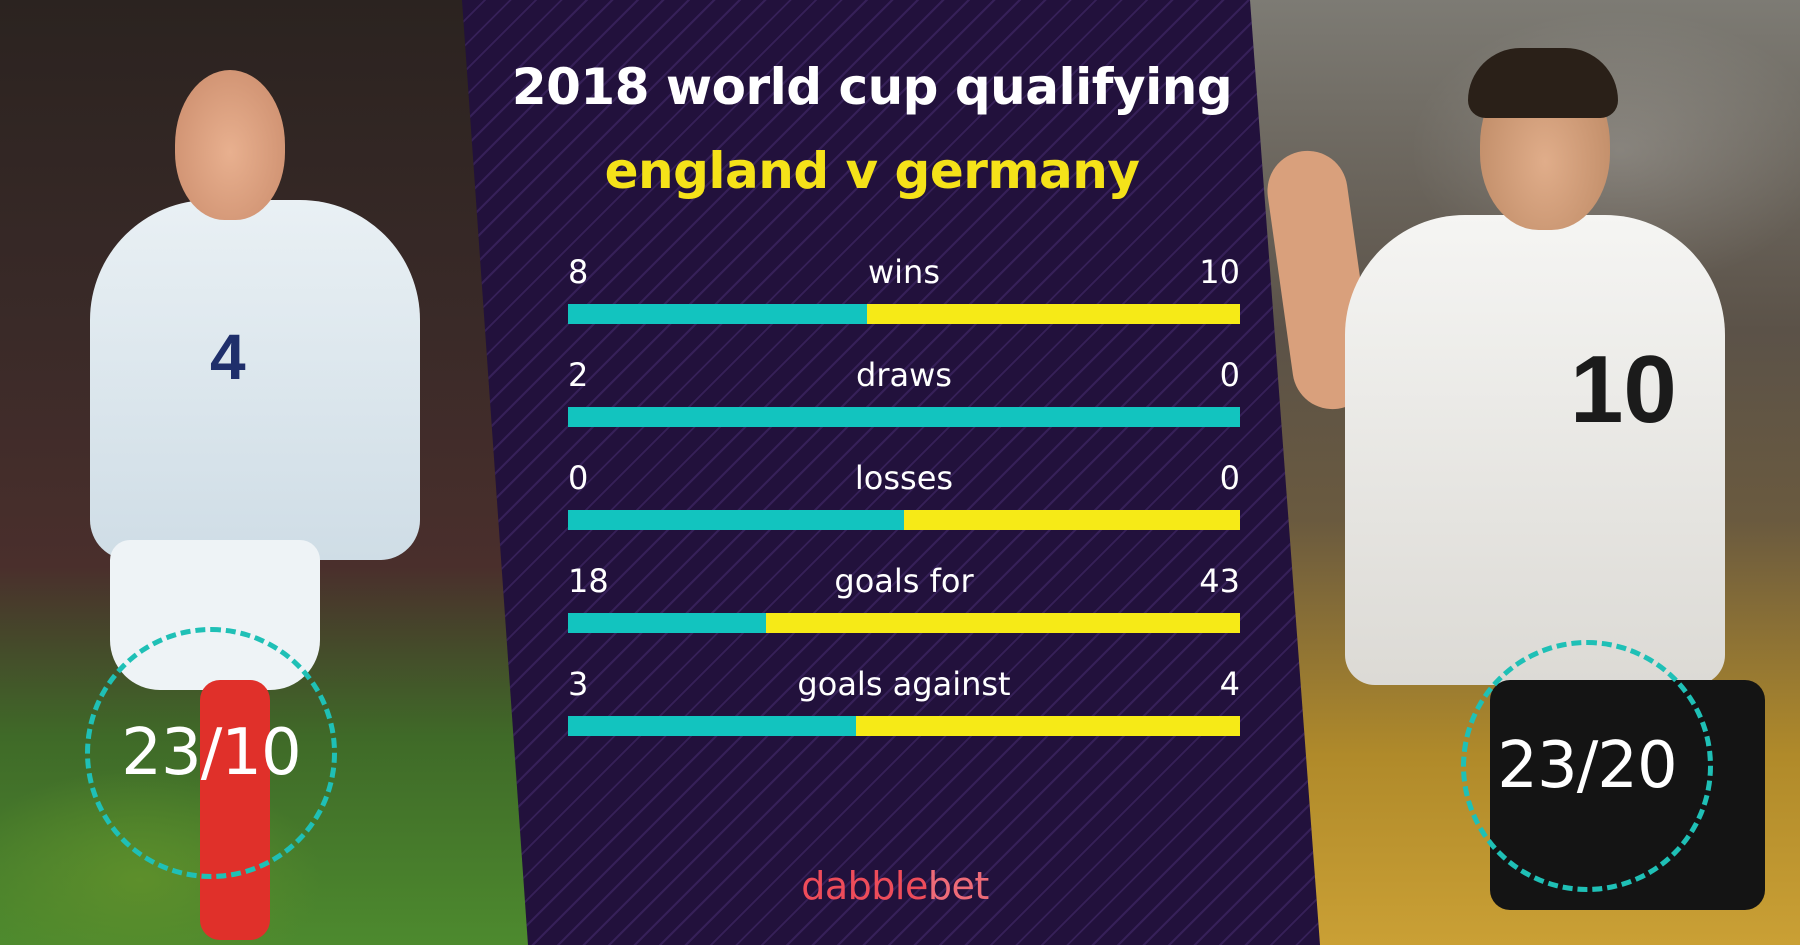  What do you see at coordinates (228, 357) in the screenshot?
I see `england-shirt-number: 4` at bounding box center [228, 357].